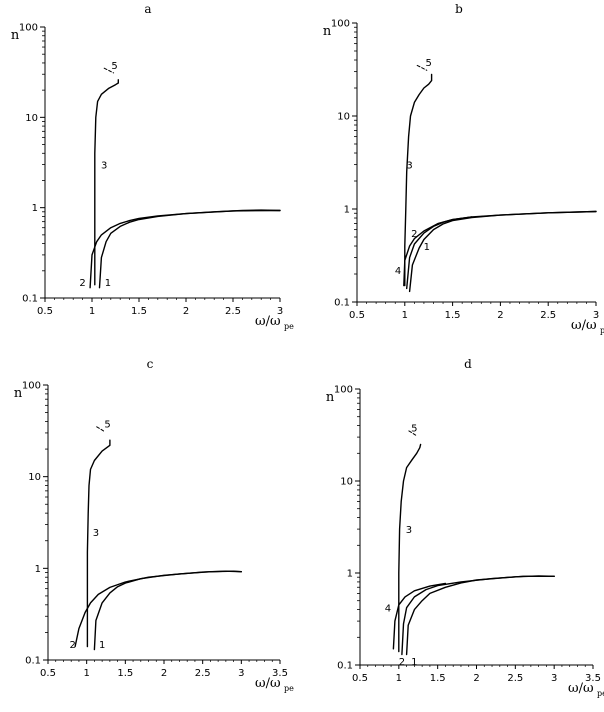 Image resolution: width=604 pixels, height=712 pixels. I want to click on panel-title: b, so click(459, 9).